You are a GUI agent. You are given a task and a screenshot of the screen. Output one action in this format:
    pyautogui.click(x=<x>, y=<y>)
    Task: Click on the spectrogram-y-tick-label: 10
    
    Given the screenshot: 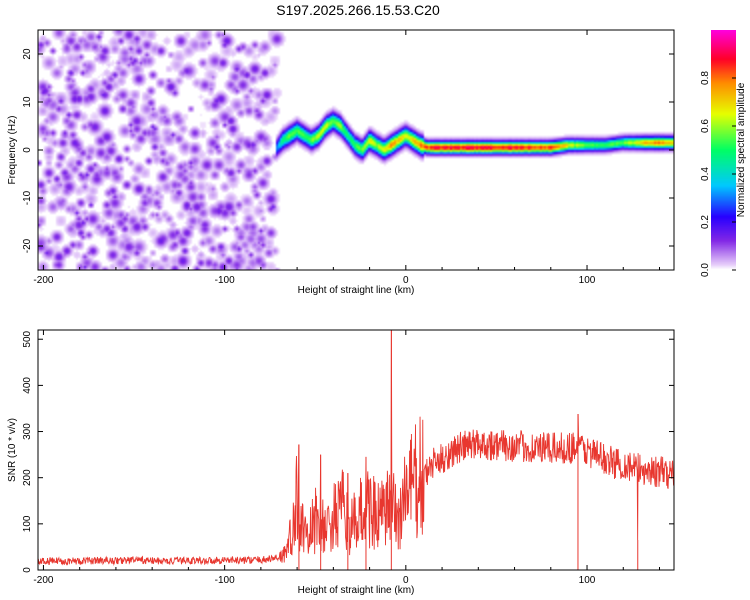 What is the action you would take?
    pyautogui.click(x=27, y=102)
    